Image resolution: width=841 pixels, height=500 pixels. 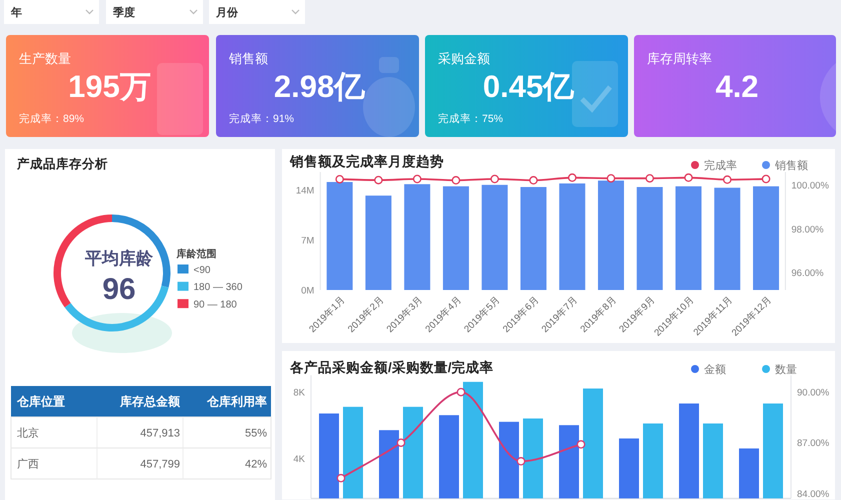 What do you see at coordinates (299, 459) in the screenshot?
I see `y-tick-label: 4K` at bounding box center [299, 459].